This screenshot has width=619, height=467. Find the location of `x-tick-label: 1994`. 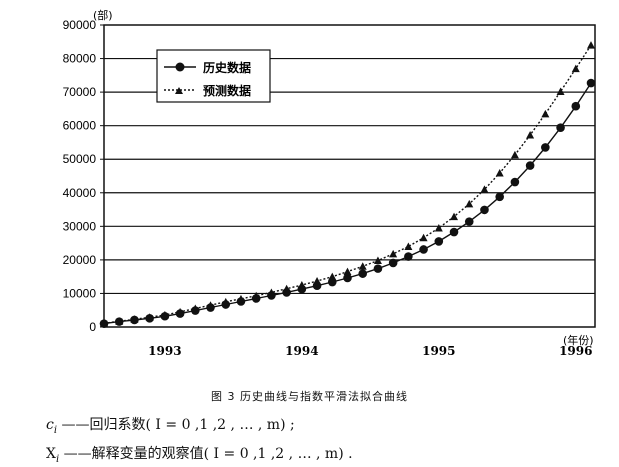

x-tick-label: 1994 is located at coordinates (301, 351).